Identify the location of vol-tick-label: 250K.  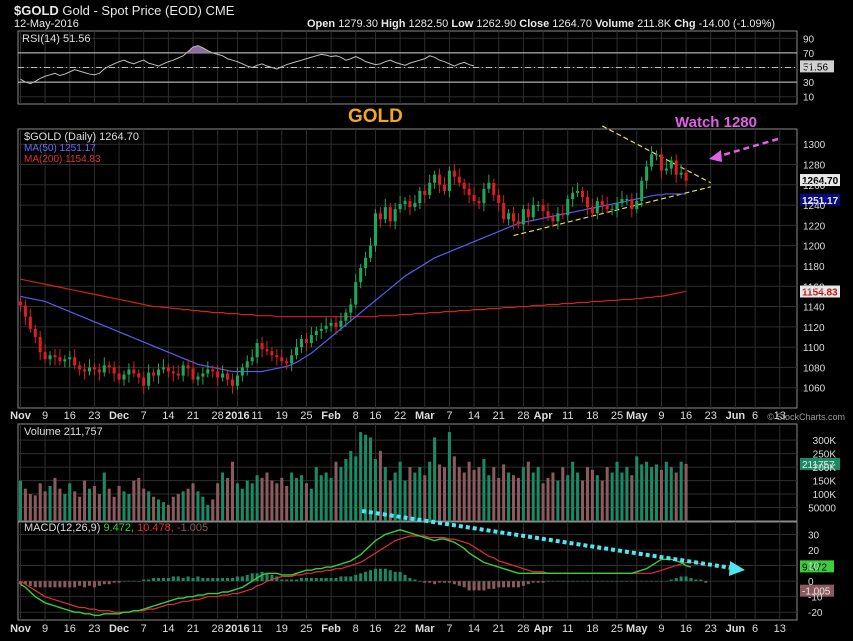
(825, 455).